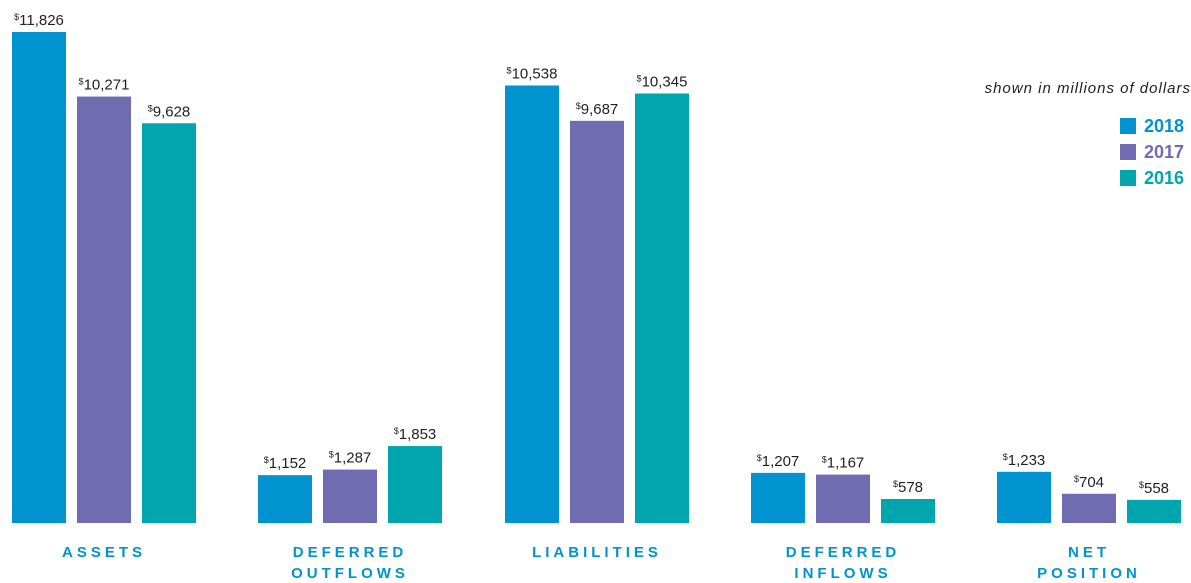 This screenshot has height=583, width=1191. What do you see at coordinates (285, 463) in the screenshot?
I see `data-label-2018-1: $1,152` at bounding box center [285, 463].